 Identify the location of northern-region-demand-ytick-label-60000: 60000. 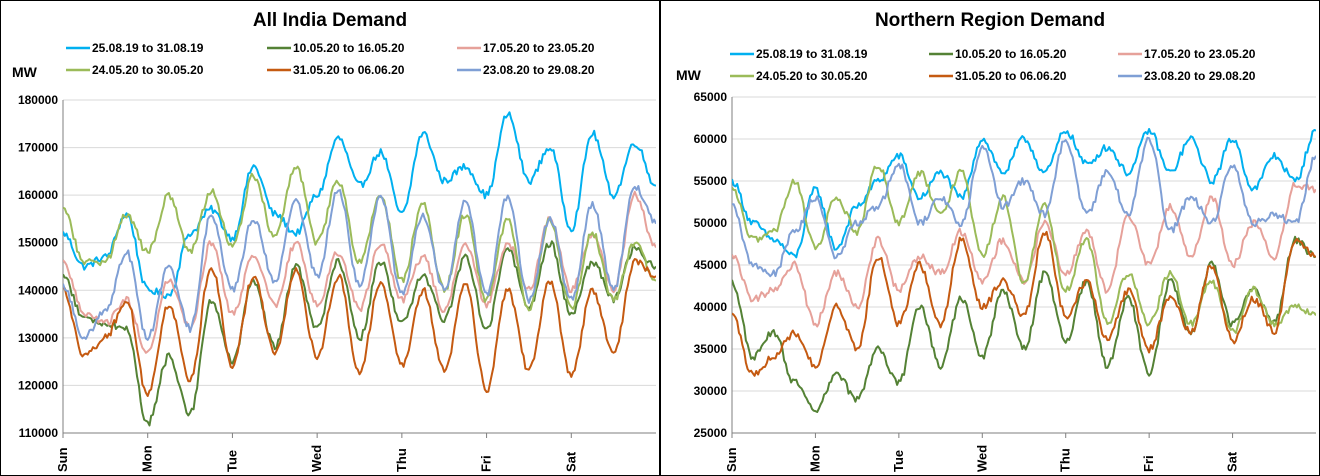
(711, 139).